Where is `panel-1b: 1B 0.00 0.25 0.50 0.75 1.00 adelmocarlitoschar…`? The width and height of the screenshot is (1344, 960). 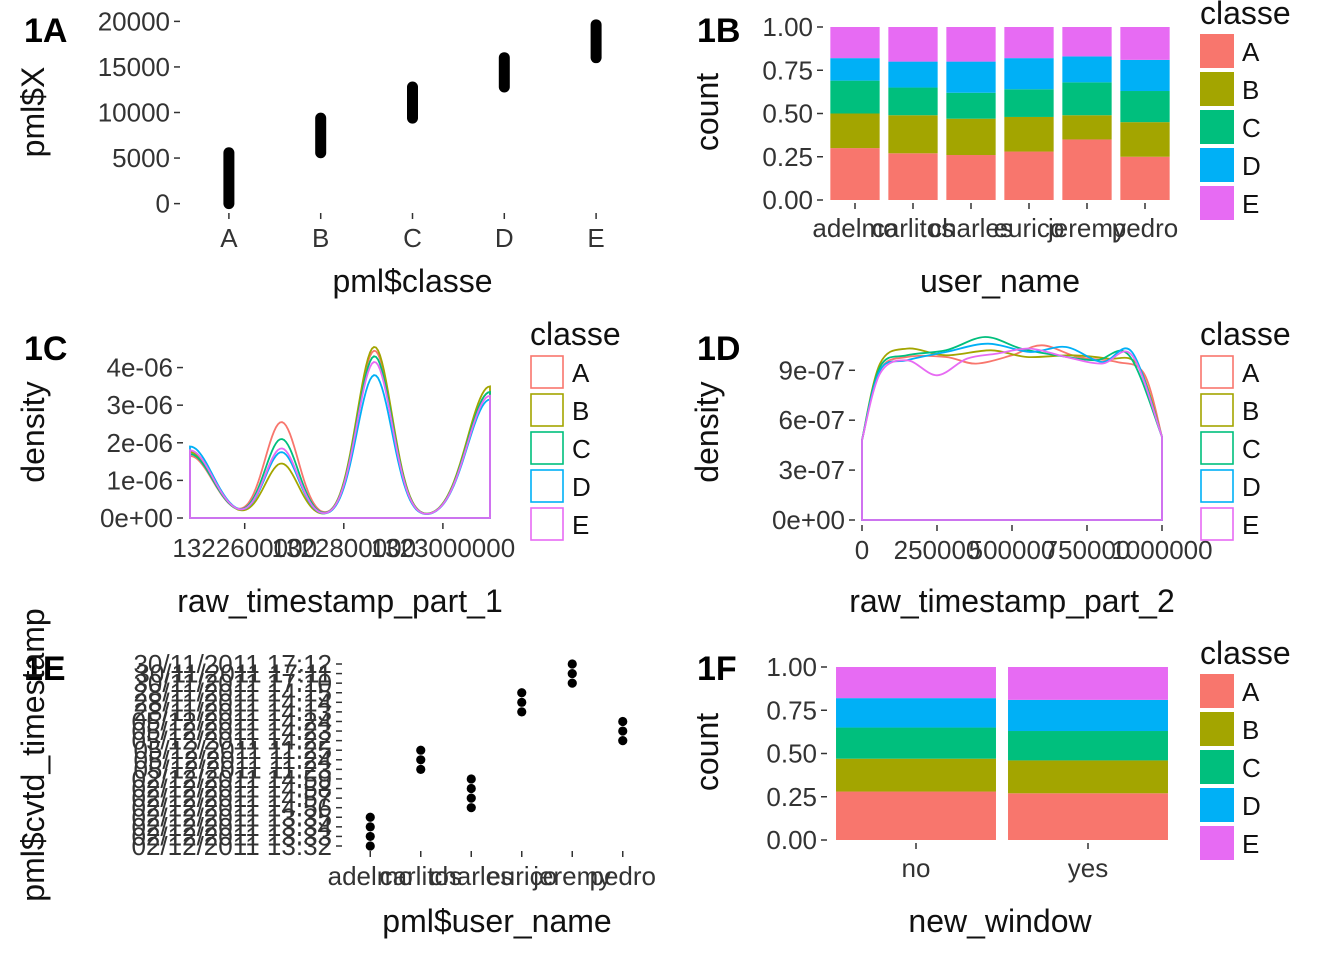
panel-1b: 1B 0.00 0.25 0.50 0.75 1.00 adelmocarlitoschar… is located at coordinates (990, 149).